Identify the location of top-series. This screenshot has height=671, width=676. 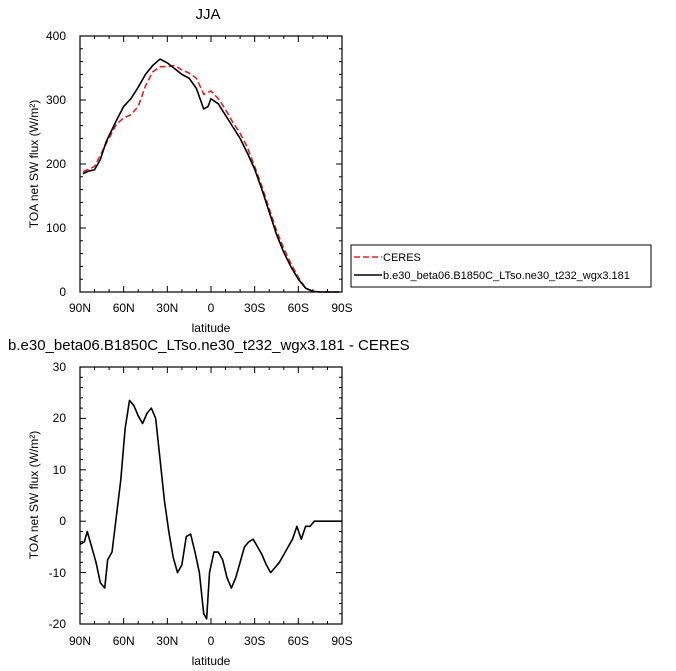
(211, 175).